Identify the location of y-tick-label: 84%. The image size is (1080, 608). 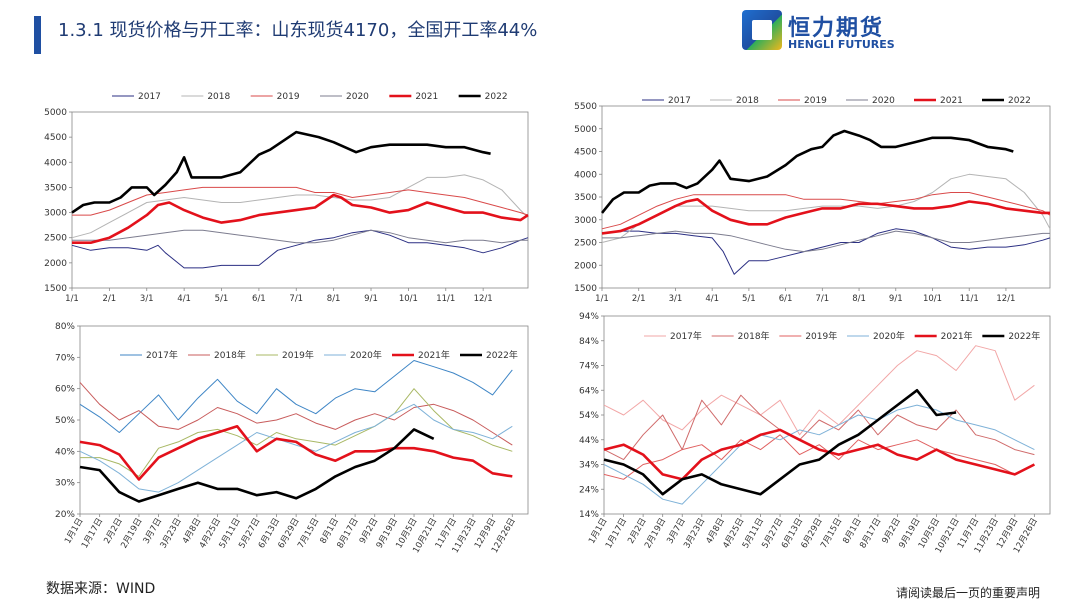
(589, 342).